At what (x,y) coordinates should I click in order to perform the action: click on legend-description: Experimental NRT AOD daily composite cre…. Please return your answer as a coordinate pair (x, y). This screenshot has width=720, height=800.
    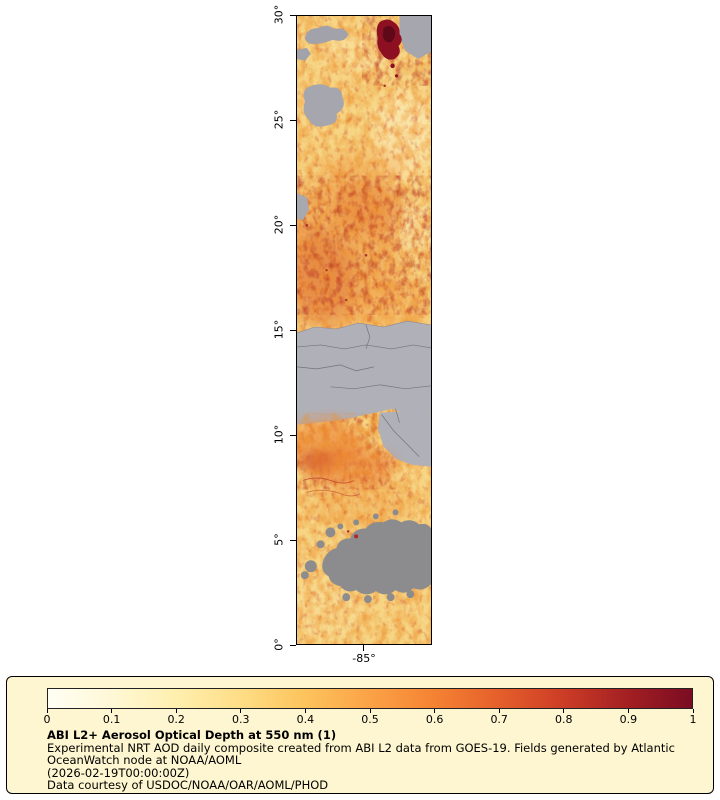
    Looking at the image, I should click on (361, 754).